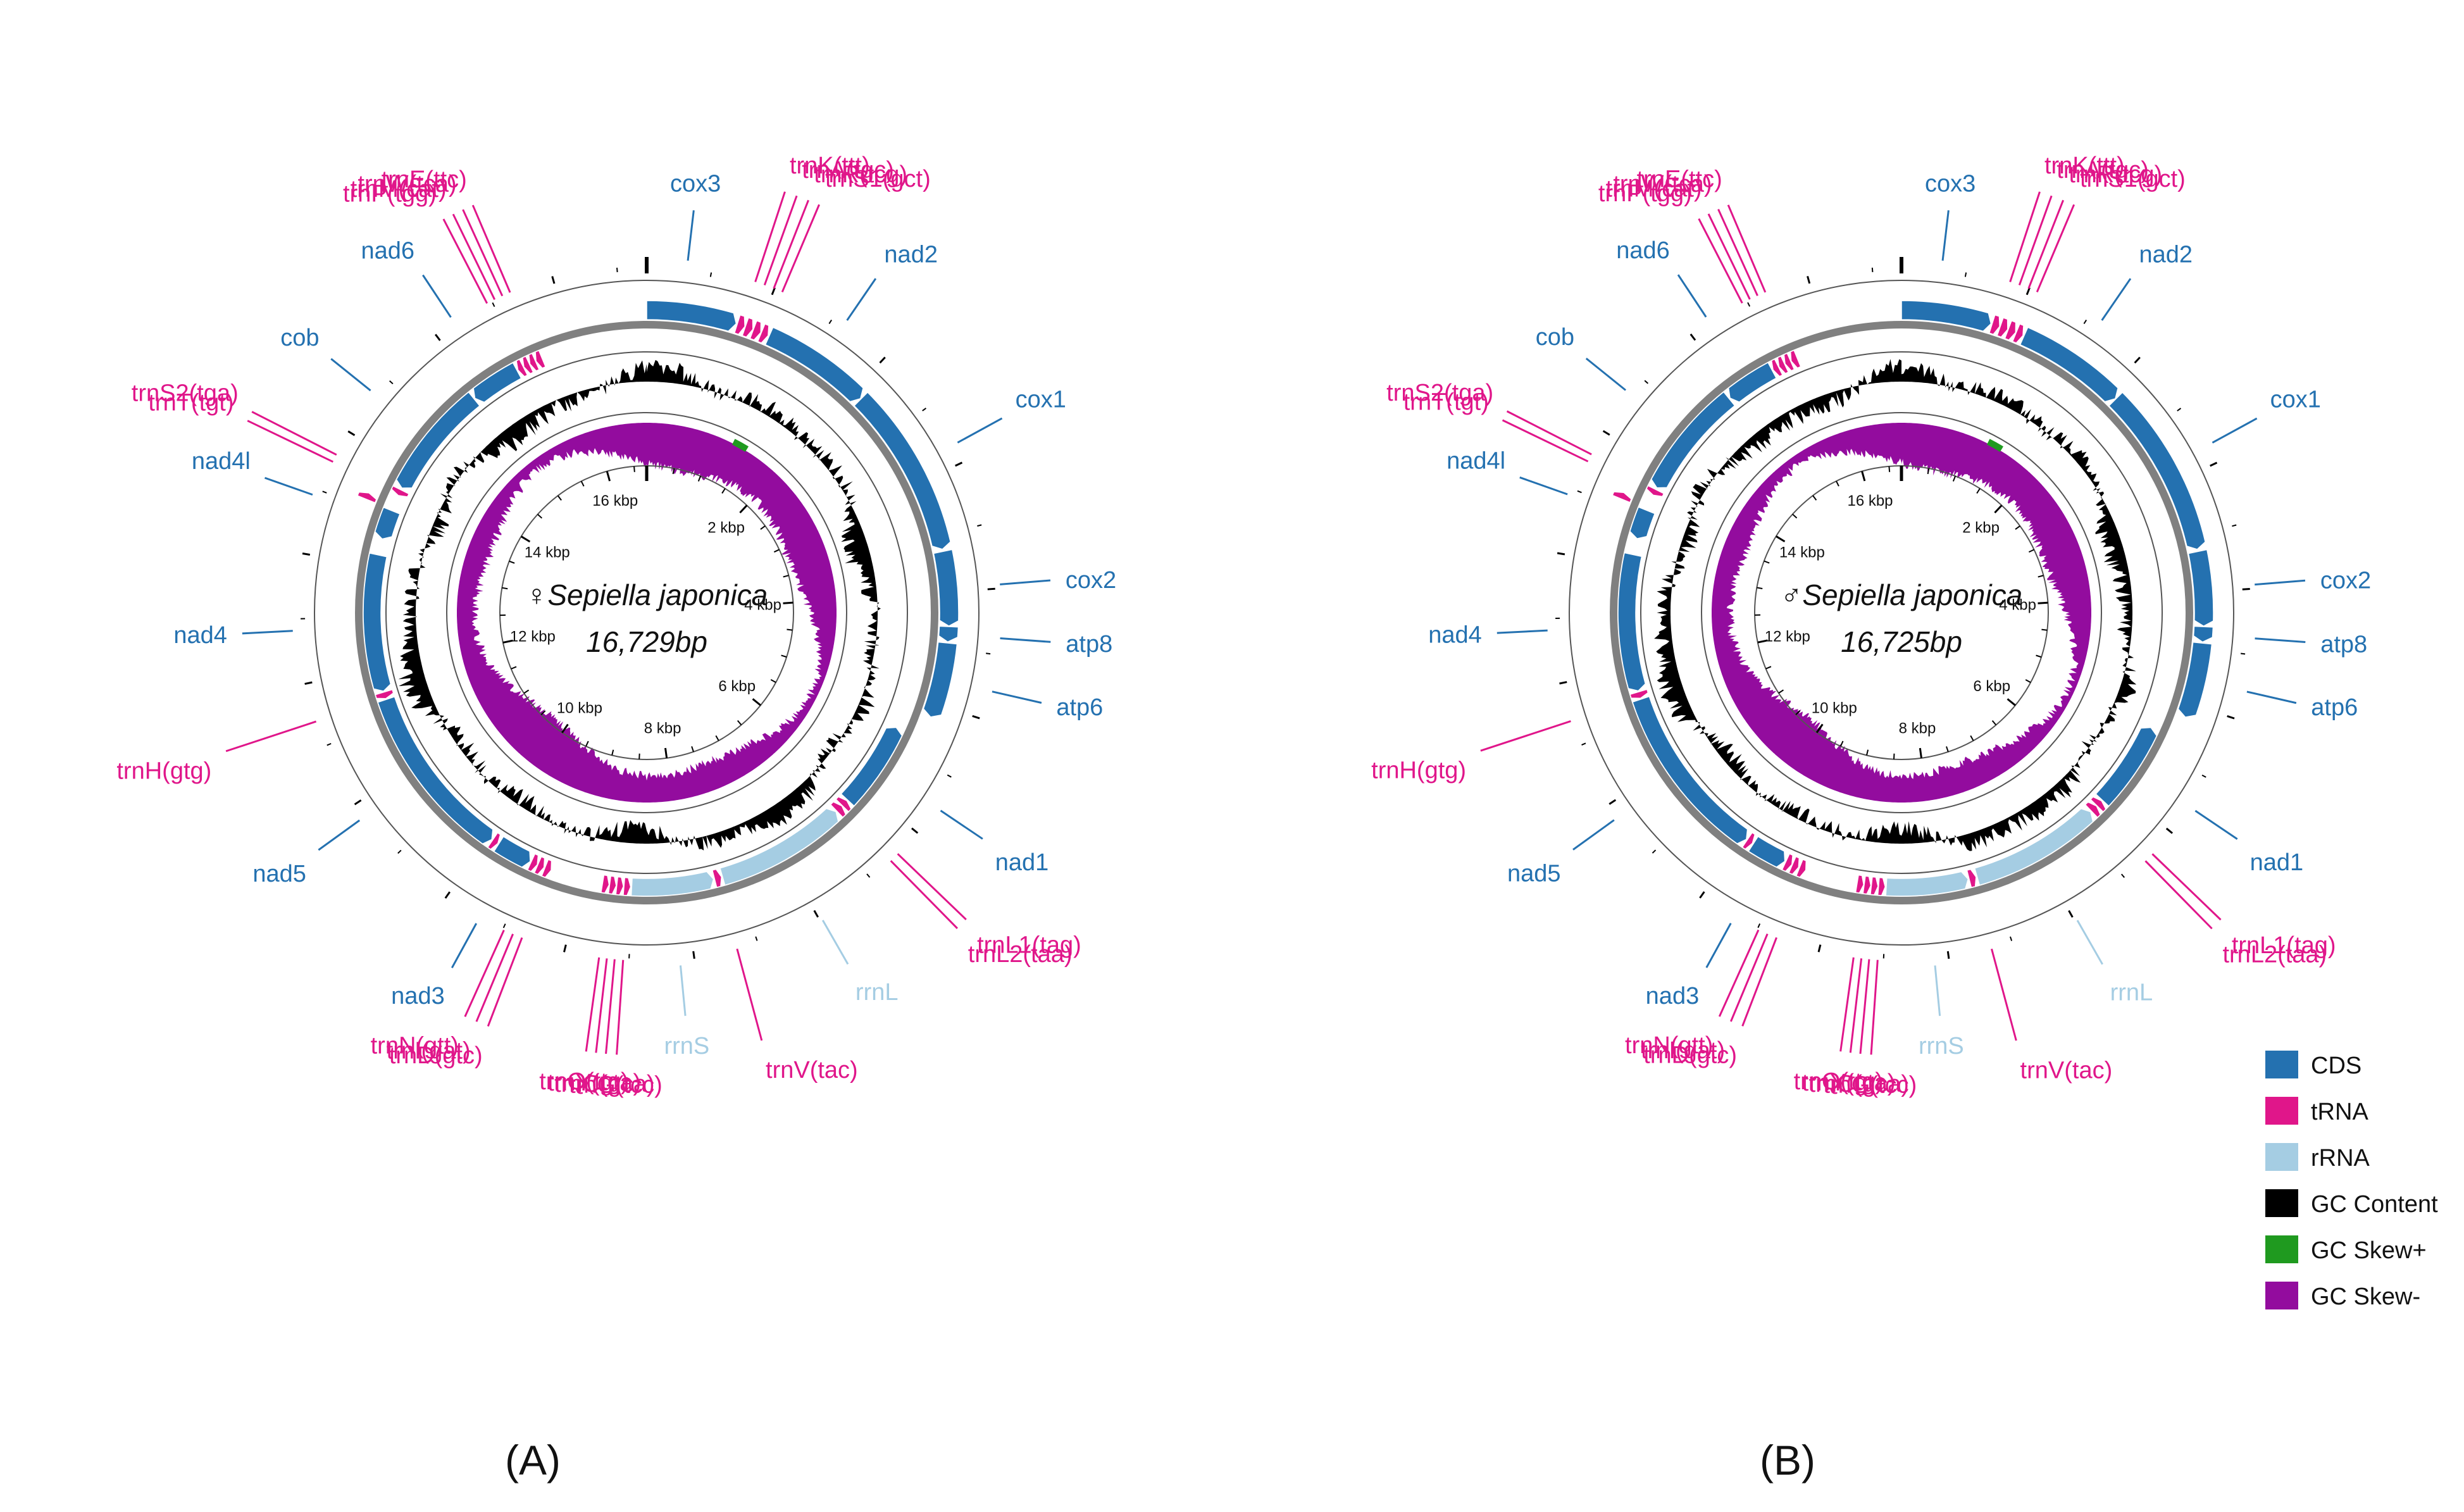 The image size is (2464, 1512). I want to click on gene-label: cox3, so click(696, 184).